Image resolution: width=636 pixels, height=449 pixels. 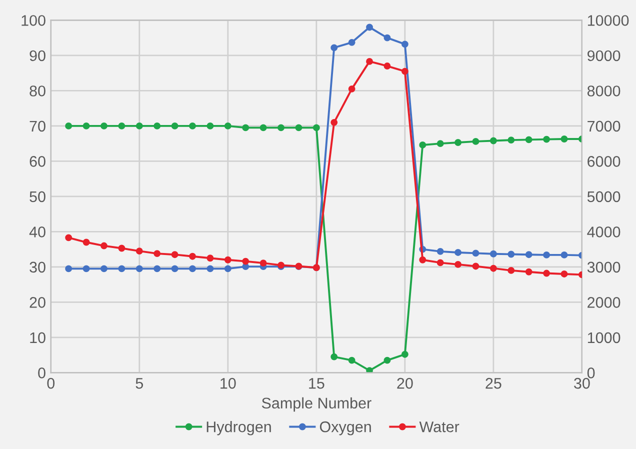 What do you see at coordinates (139, 383) in the screenshot?
I see `x-tick-label: 5` at bounding box center [139, 383].